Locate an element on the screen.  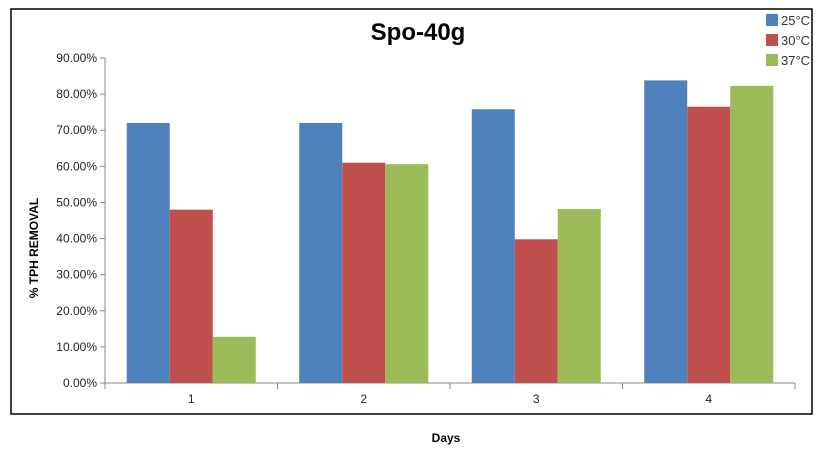
y-tick-label: 70.00% is located at coordinates (76, 130).